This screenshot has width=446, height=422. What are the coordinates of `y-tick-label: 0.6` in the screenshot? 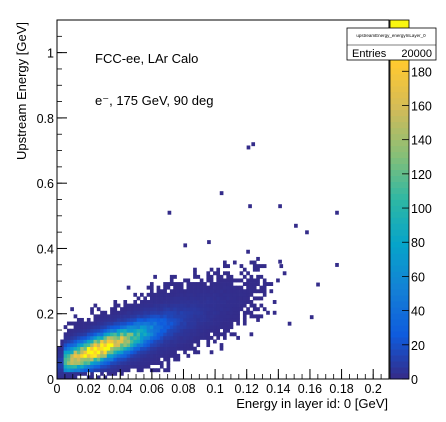 It's located at (45, 184).